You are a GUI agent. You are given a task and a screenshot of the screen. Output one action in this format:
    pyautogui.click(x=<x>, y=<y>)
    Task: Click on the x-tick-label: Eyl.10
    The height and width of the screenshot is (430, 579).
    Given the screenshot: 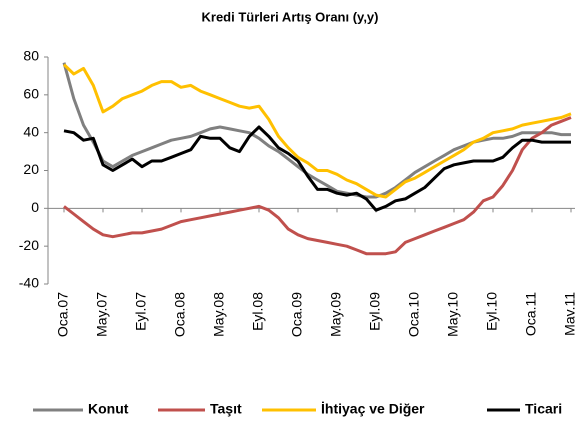 What is the action you would take?
    pyautogui.click(x=492, y=311)
    